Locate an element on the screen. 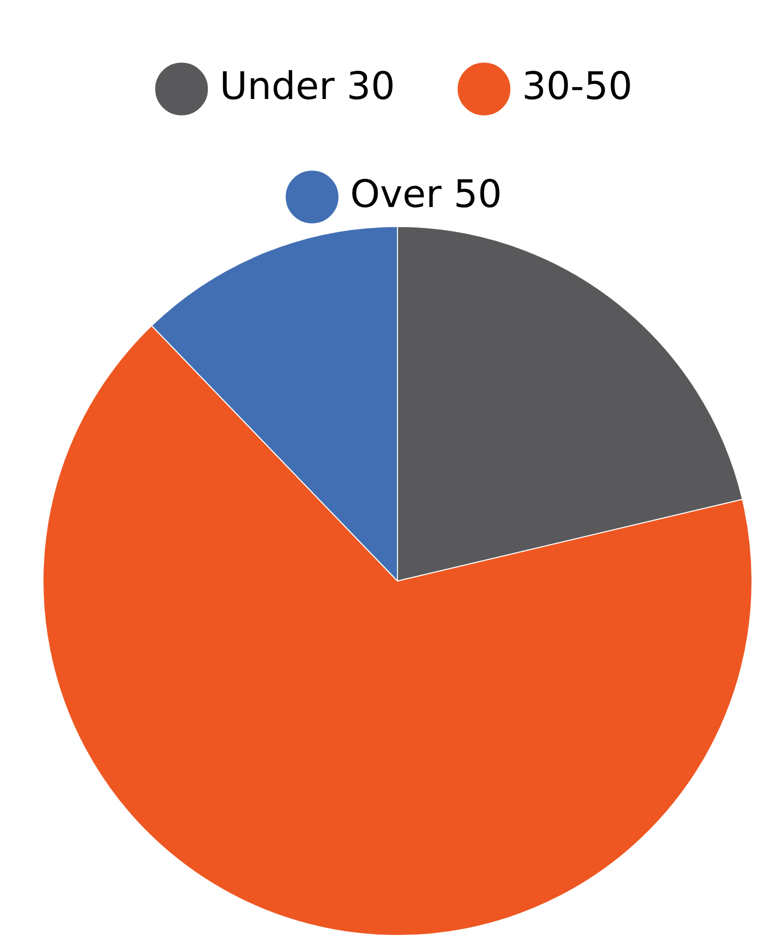 The width and height of the screenshot is (770, 938). legend-label: Under 30 is located at coordinates (308, 86).